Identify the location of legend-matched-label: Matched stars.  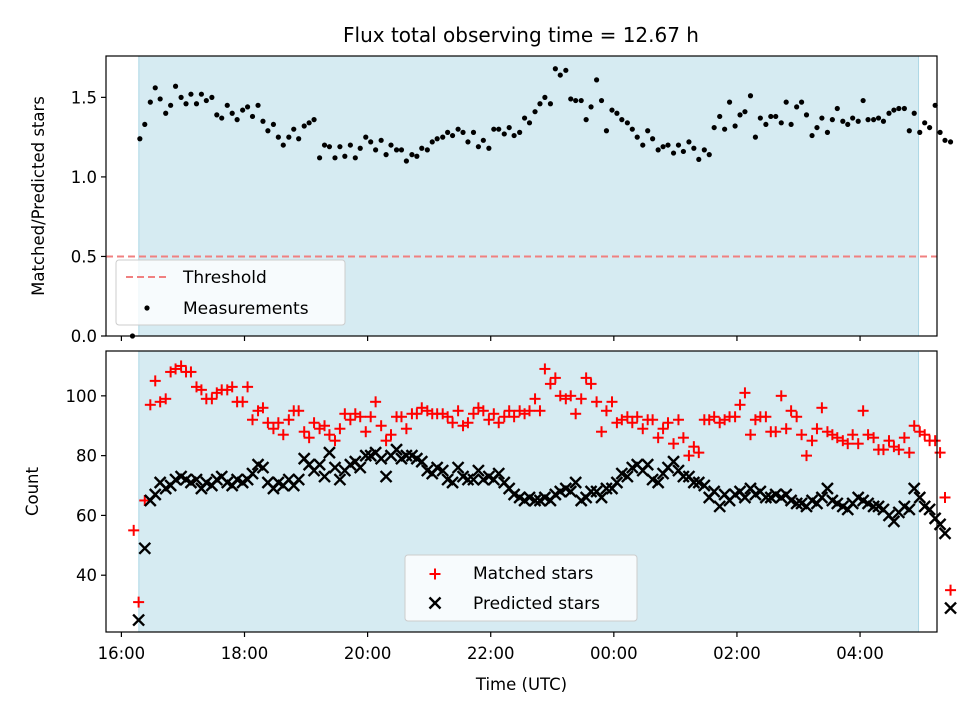
(533, 574).